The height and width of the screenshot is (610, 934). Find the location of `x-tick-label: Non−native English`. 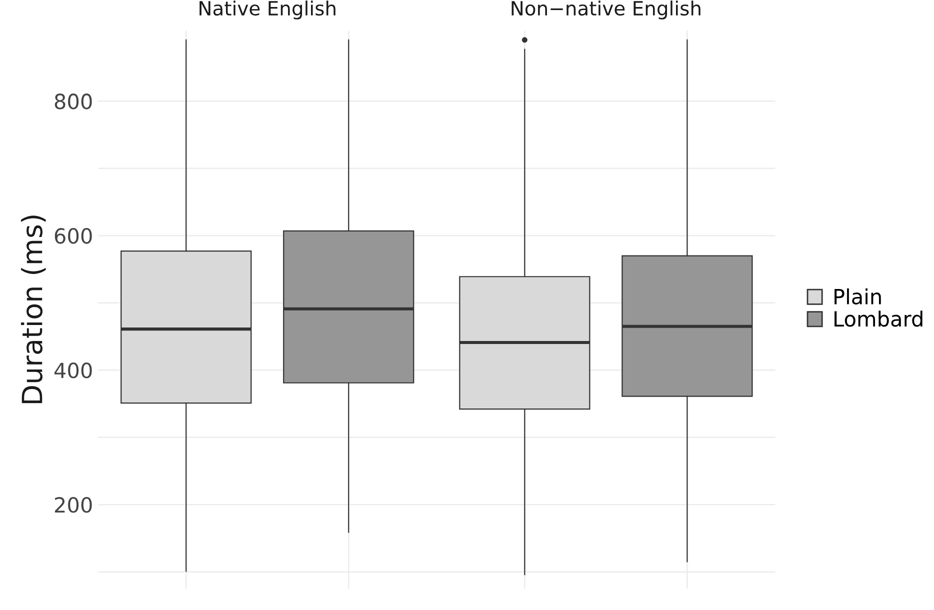

x-tick-label: Non−native English is located at coordinates (606, 10).